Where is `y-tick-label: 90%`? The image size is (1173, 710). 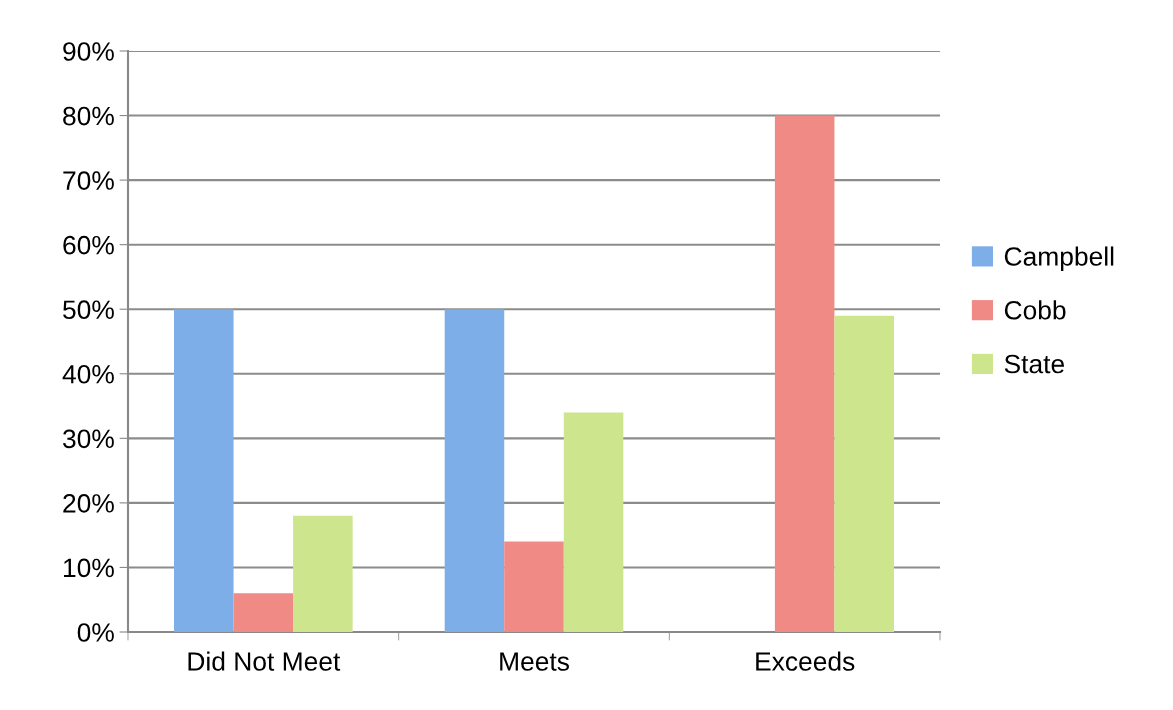 y-tick-label: 90% is located at coordinates (88, 51).